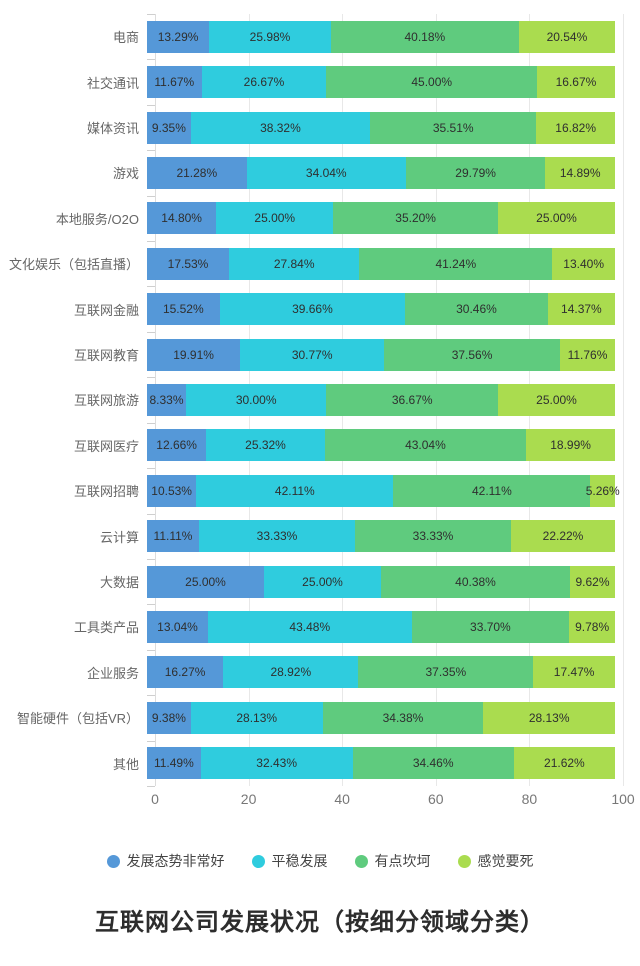 The image size is (640, 966). What do you see at coordinates (505, 861) in the screenshot?
I see `legend-label: 感觉要死` at bounding box center [505, 861].